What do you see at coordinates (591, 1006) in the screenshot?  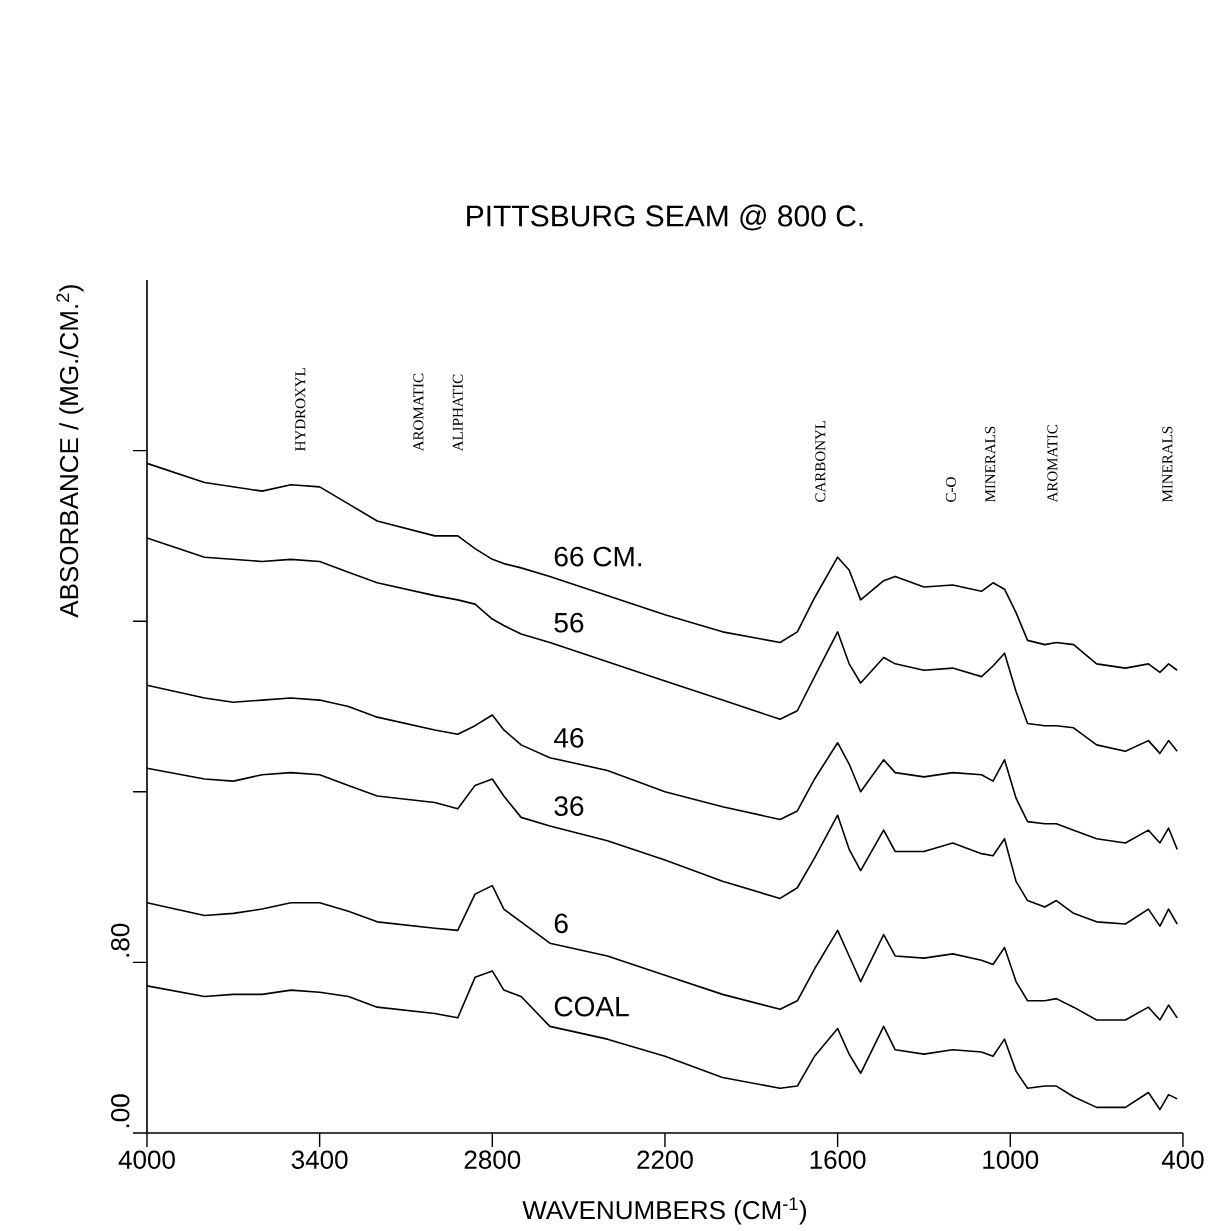 I see `series-label: COAL` at bounding box center [591, 1006].